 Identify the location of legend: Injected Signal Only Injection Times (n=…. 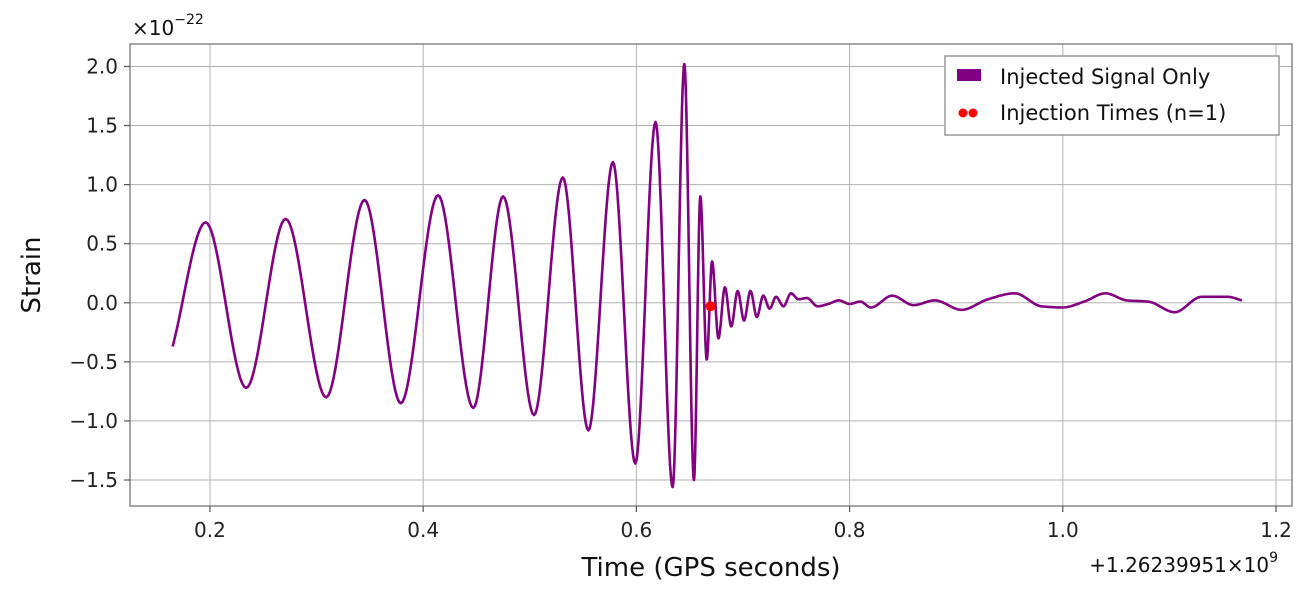
(1112, 95).